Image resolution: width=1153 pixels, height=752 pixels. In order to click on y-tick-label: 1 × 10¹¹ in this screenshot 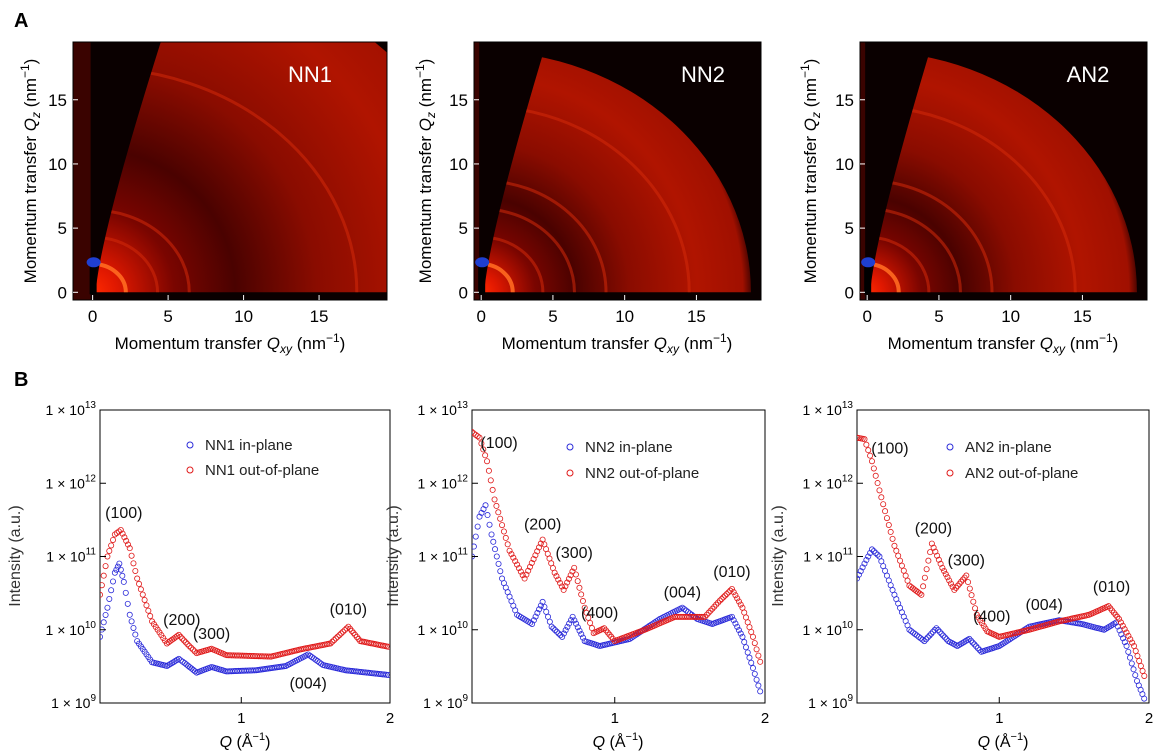, I will do `click(828, 556)`.